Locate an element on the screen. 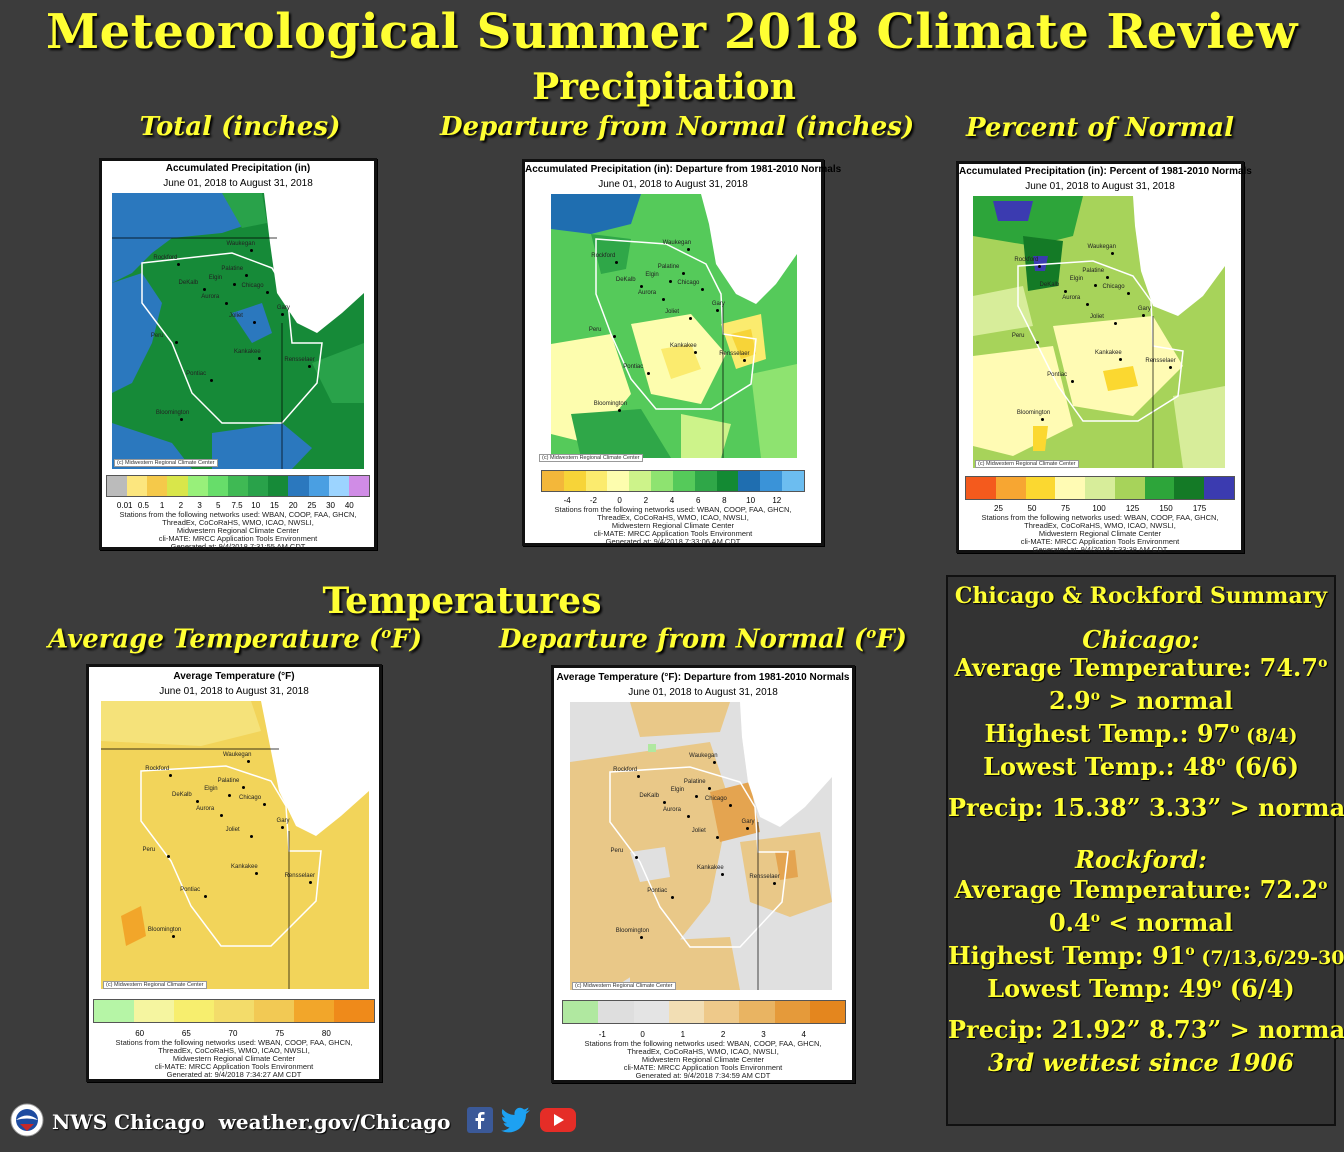 This screenshot has width=1344, height=1152. chicago-highest-temp: Highest Temp.: 97o (8/4) is located at coordinates (1141, 733).